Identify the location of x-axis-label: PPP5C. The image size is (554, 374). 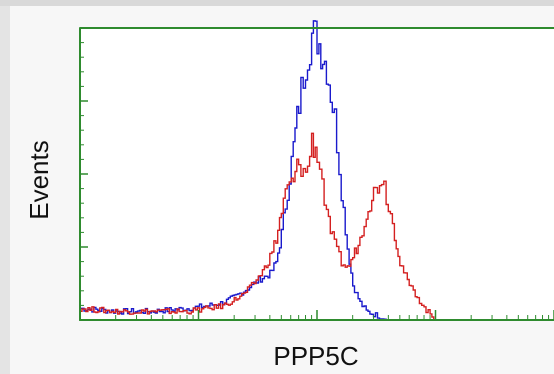
(315, 356).